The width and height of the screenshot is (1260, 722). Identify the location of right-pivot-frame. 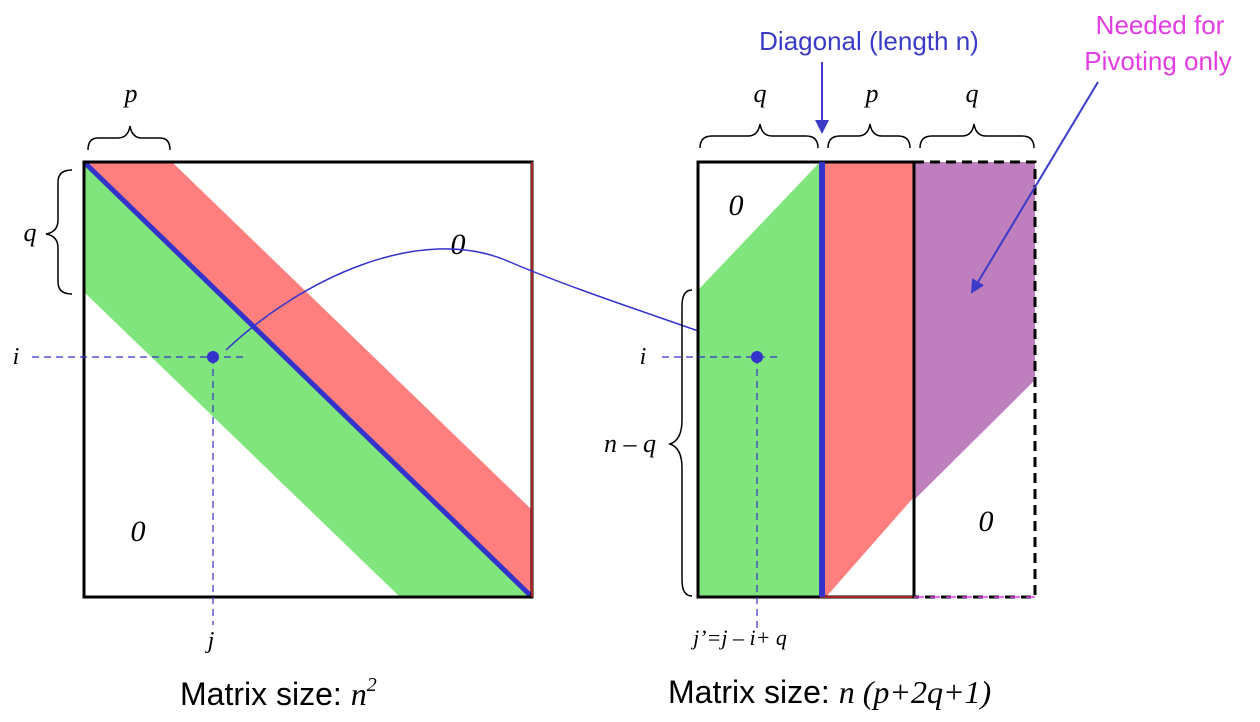
(974, 379).